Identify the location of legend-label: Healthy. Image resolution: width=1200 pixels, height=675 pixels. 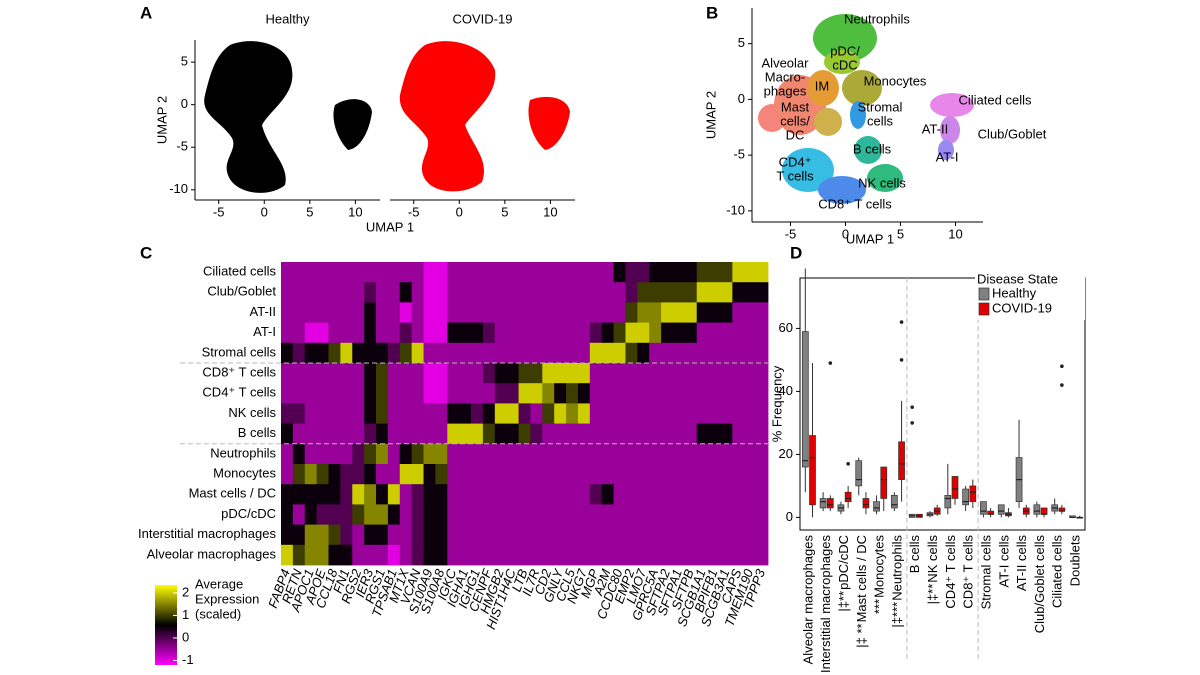
(1014, 292).